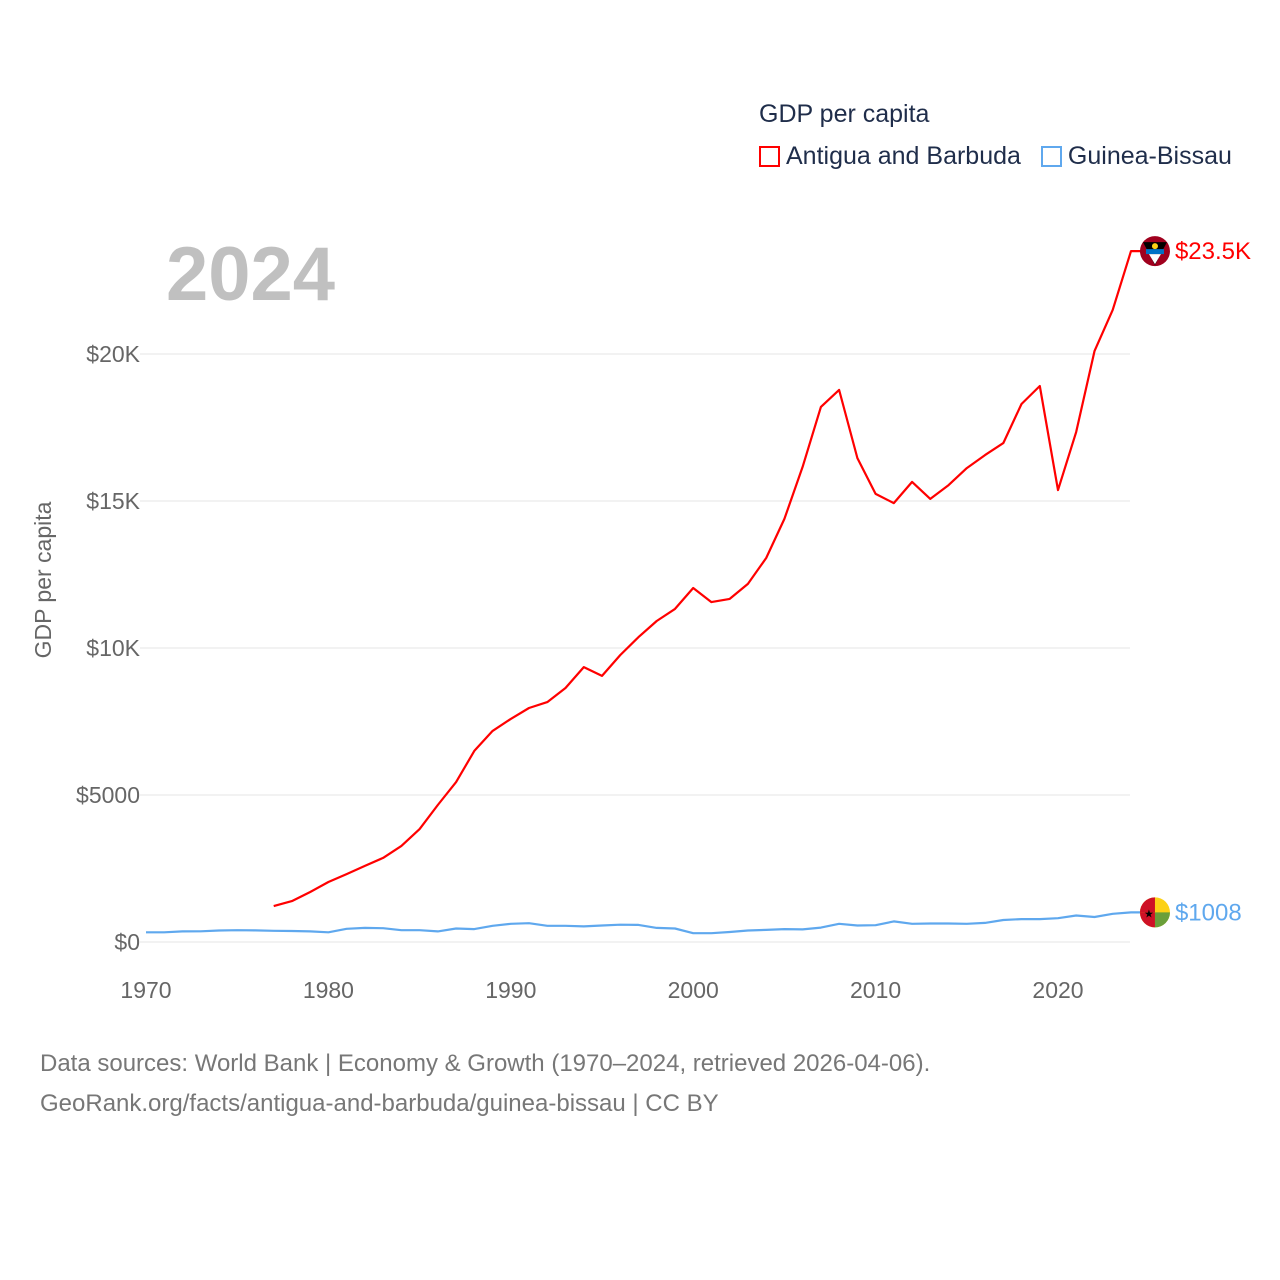 The image size is (1280, 1280). Describe the element at coordinates (1154, 246) in the screenshot. I see `flag-sun` at that location.